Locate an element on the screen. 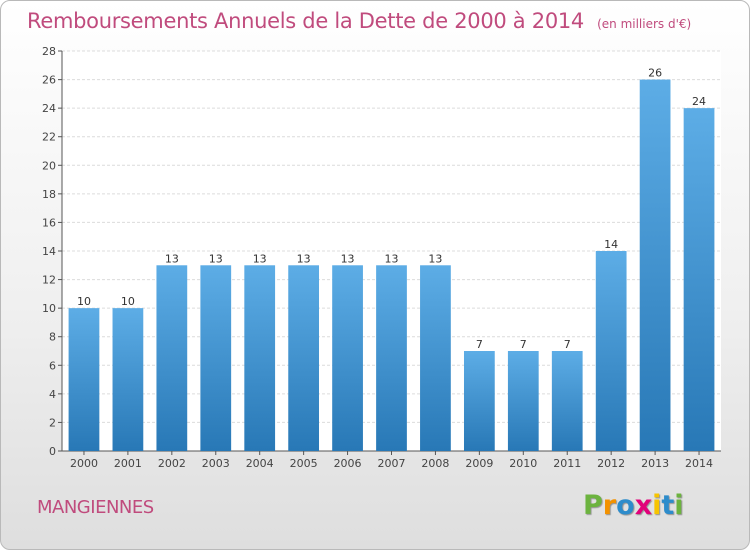 This screenshot has width=750, height=550. x-tick-label: 2007 is located at coordinates (392, 463).